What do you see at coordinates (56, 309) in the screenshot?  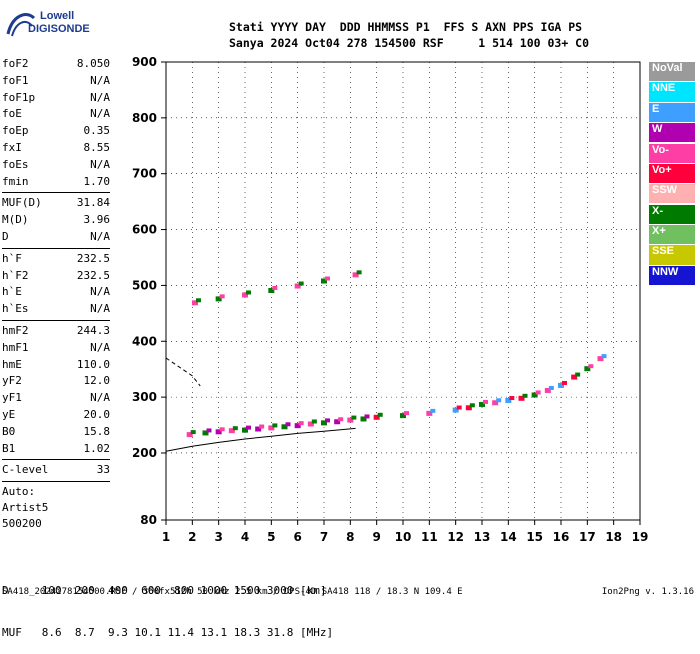 I see `param-row: h`Es N/A` at bounding box center [56, 309].